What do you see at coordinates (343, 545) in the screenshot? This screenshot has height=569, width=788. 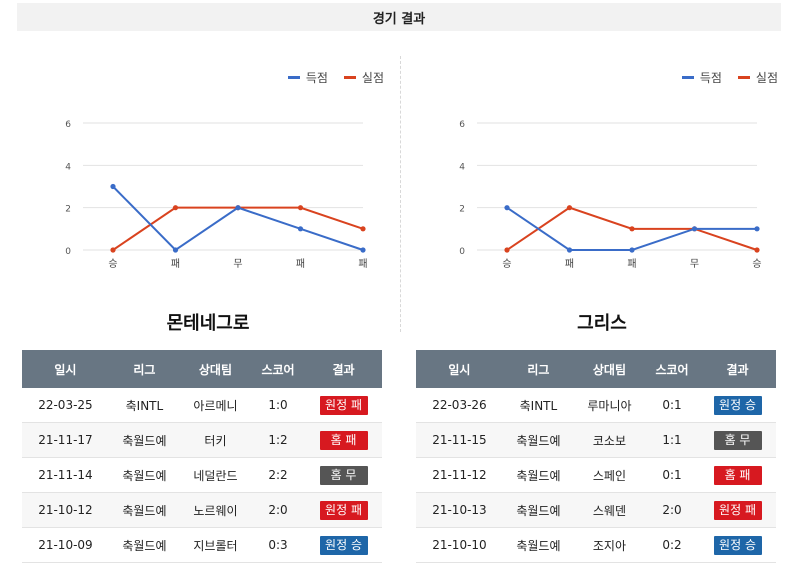 I see `result-badge: 원정 승` at bounding box center [343, 545].